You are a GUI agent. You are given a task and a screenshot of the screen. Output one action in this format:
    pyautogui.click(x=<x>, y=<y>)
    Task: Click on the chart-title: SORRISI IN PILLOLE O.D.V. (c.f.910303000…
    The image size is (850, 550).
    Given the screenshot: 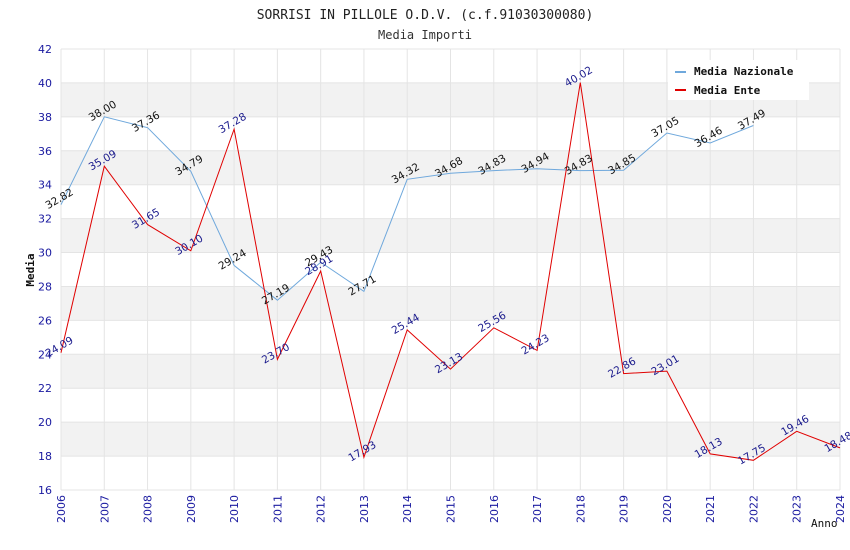 What is the action you would take?
    pyautogui.click(x=425, y=15)
    